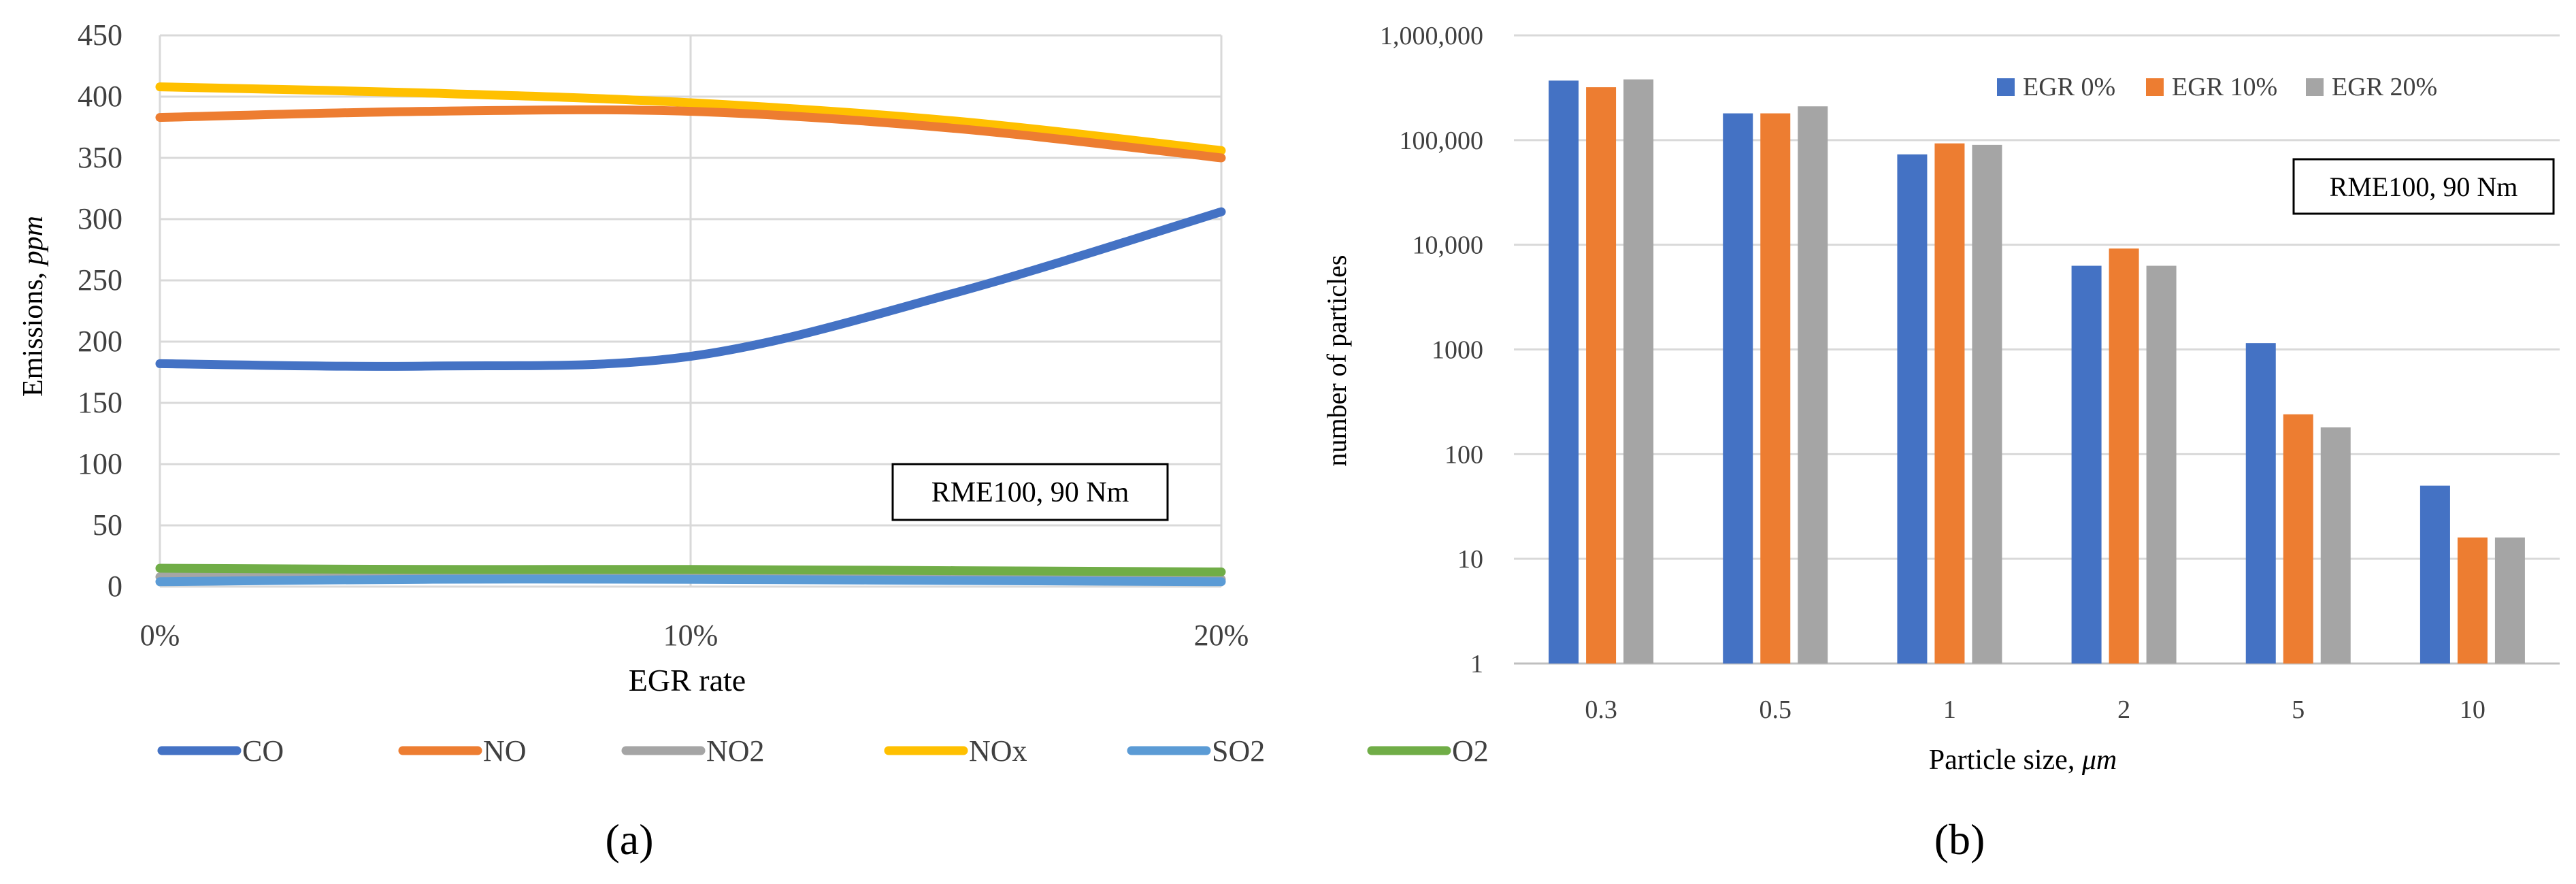 Image resolution: width=2576 pixels, height=884 pixels. I want to click on annotation-box-a: RME100, 90 Nm, so click(1030, 492).